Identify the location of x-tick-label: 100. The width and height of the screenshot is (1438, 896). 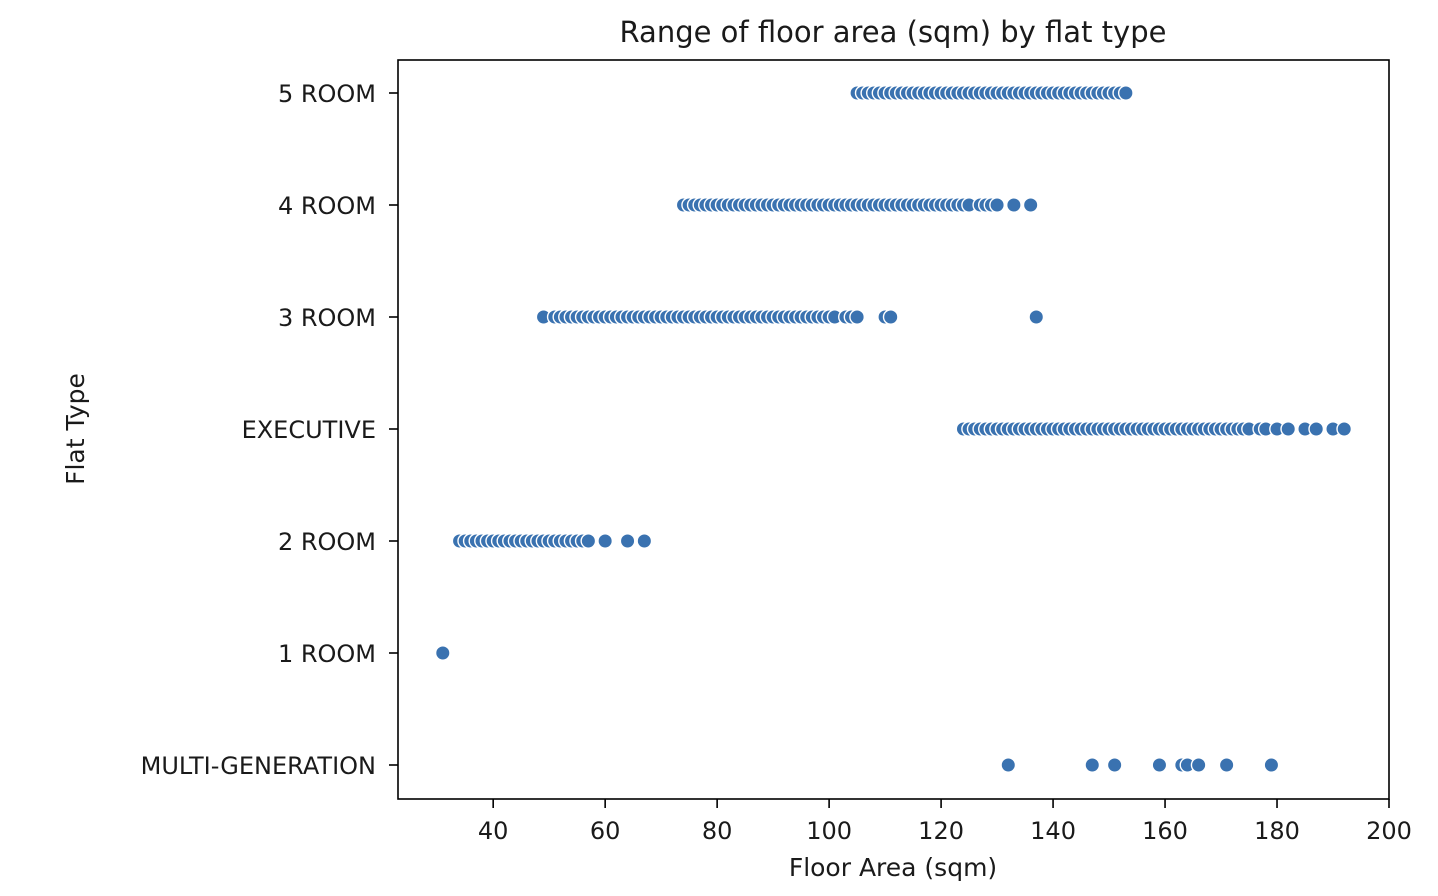
(829, 831).